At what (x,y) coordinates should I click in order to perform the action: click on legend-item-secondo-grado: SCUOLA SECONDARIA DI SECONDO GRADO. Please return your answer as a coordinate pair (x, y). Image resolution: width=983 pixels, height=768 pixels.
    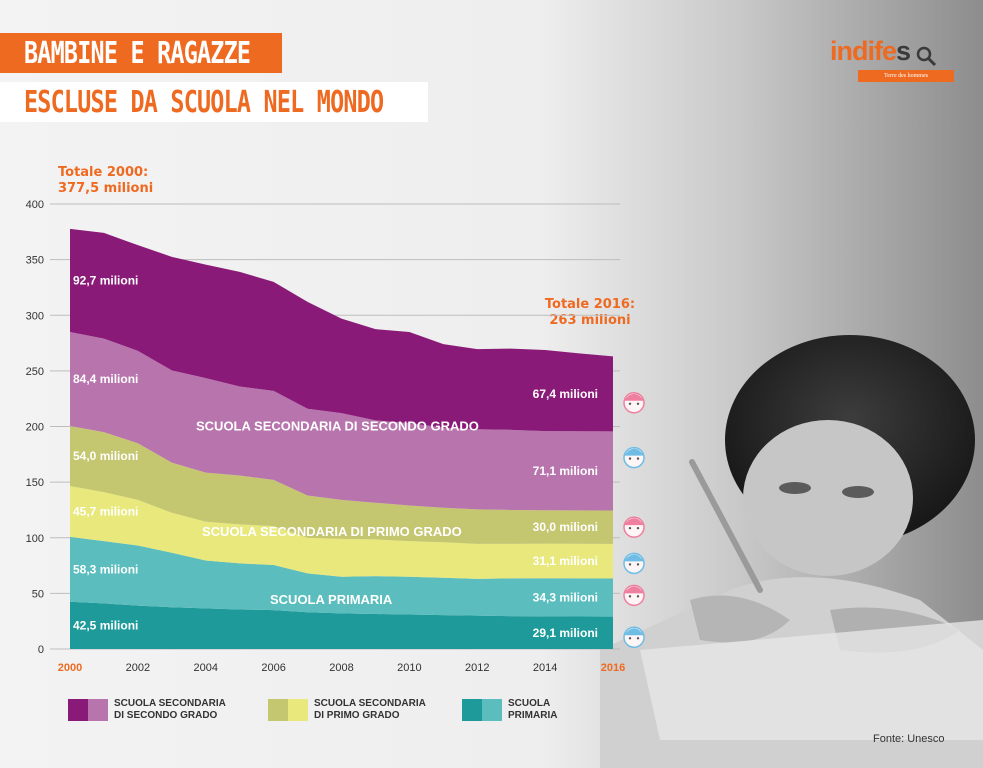
    Looking at the image, I should click on (147, 710).